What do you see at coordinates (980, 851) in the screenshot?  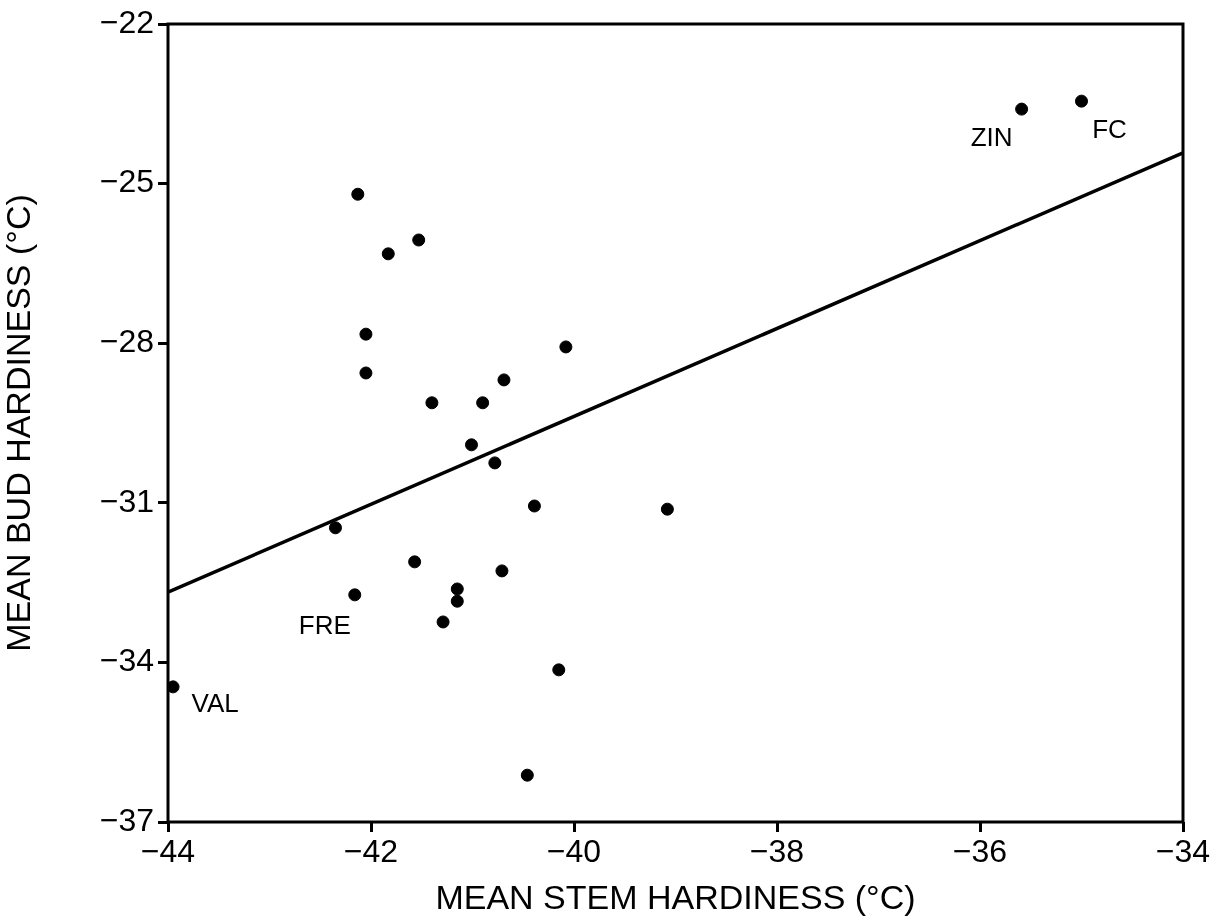 I see `x-tick-label: −36` at bounding box center [980, 851].